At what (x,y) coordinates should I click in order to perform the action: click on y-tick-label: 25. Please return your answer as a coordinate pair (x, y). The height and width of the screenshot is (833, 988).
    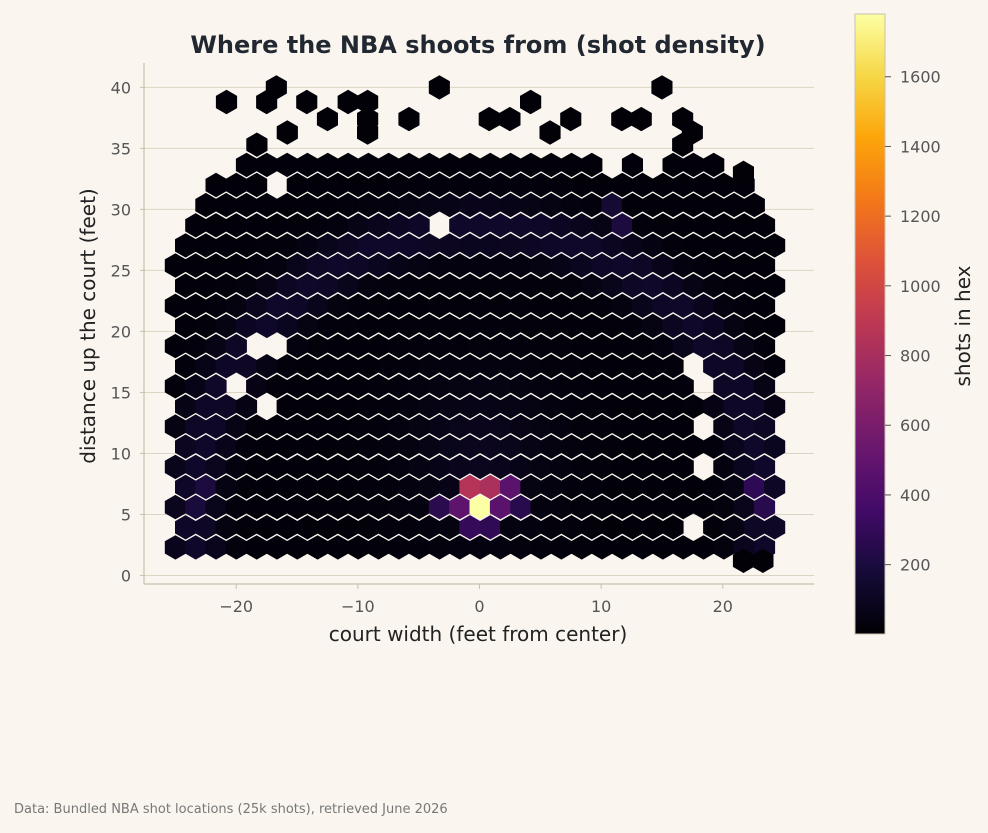
    Looking at the image, I should click on (121, 270).